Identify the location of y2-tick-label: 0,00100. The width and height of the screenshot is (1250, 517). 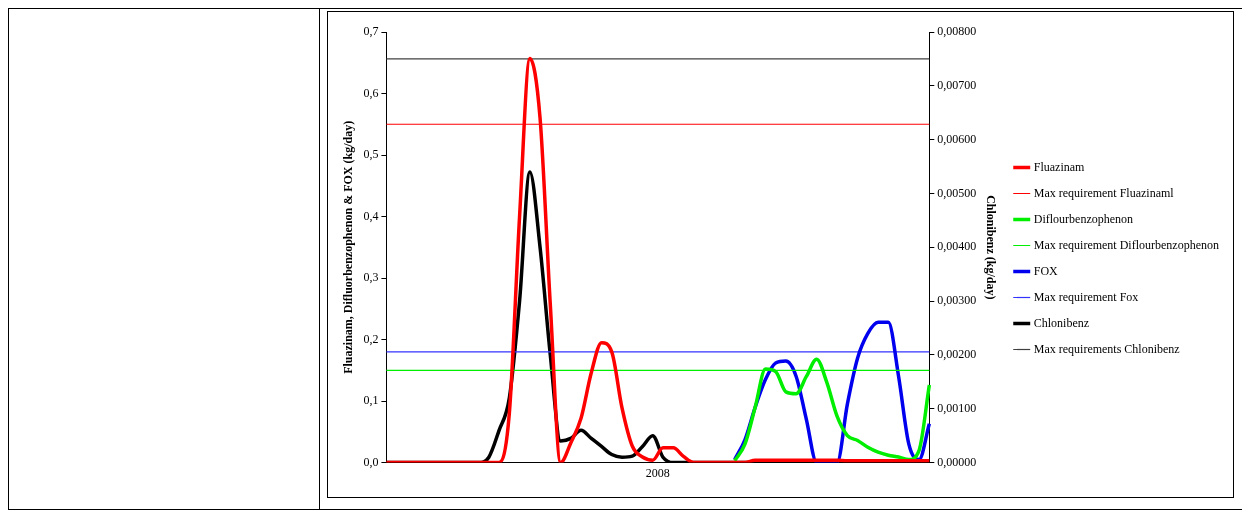
(957, 407).